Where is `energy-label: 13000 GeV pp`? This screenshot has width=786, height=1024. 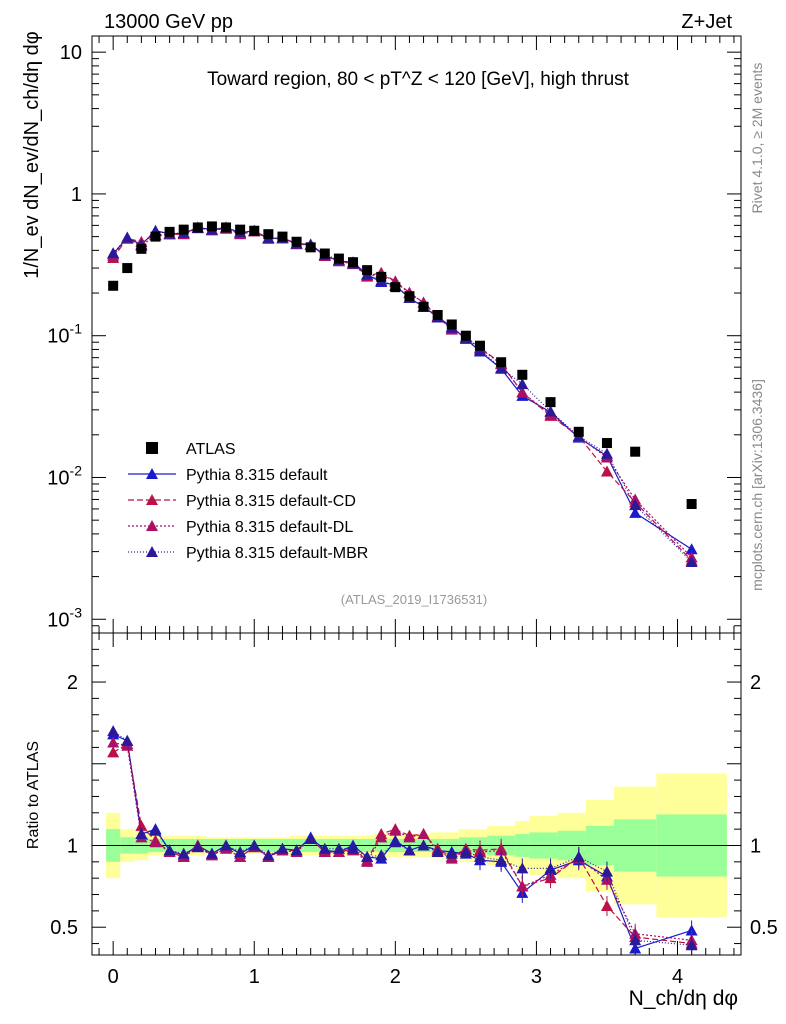
energy-label: 13000 GeV pp is located at coordinates (168, 22).